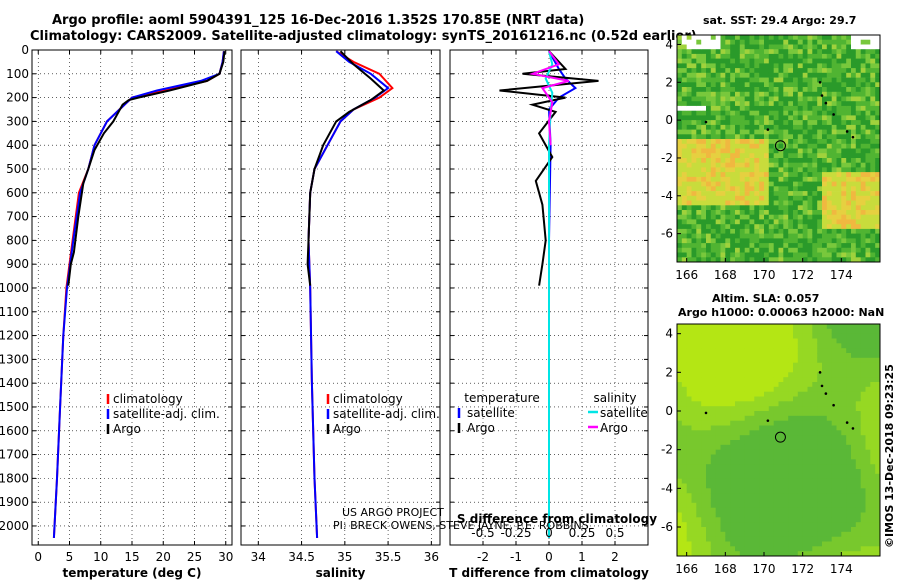 This screenshot has height=580, width=900. What do you see at coordinates (549, 573) in the screenshot?
I see `x-axis-label: T difference from climatology` at bounding box center [549, 573].